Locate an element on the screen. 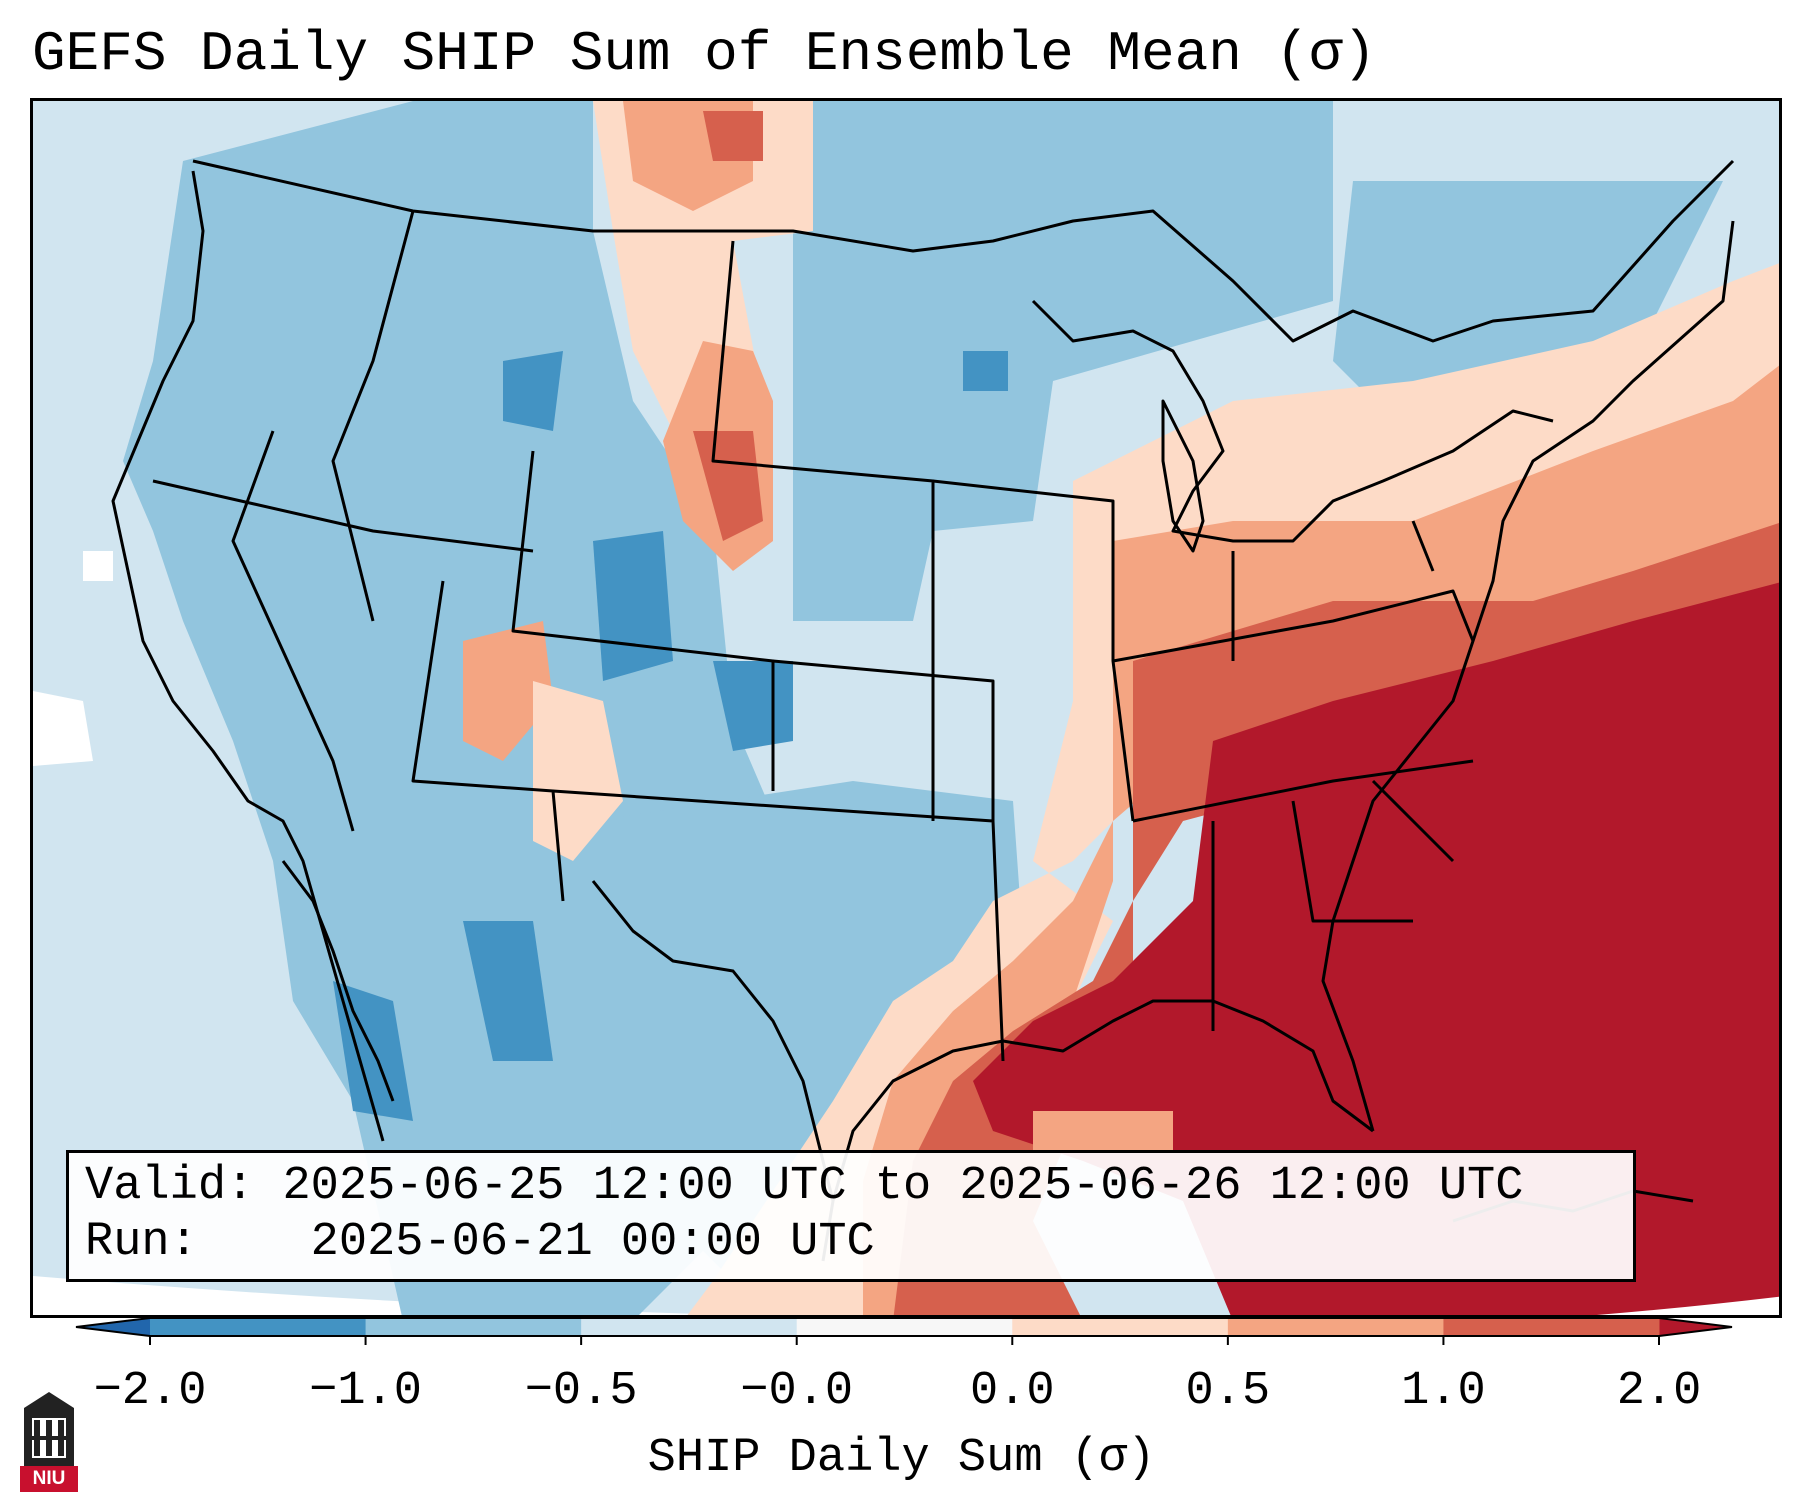 The height and width of the screenshot is (1506, 1803). lake-michigan is located at coordinates (1183, 476).